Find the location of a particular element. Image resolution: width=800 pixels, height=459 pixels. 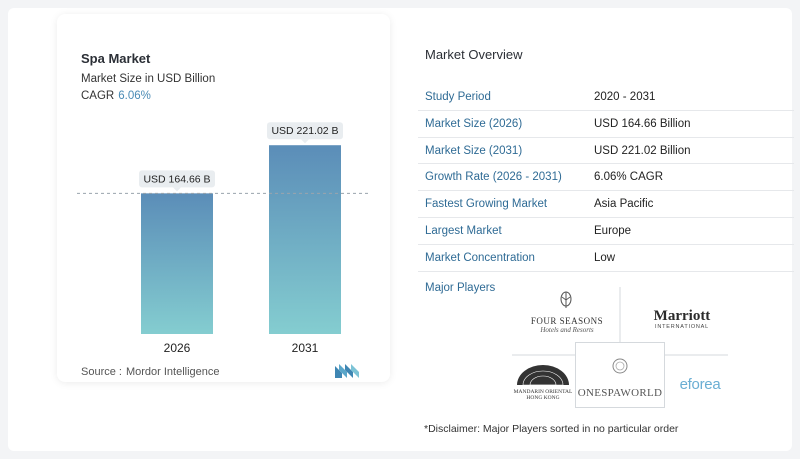

row-key: Growth Rate (2026 - 2031) is located at coordinates (493, 177).